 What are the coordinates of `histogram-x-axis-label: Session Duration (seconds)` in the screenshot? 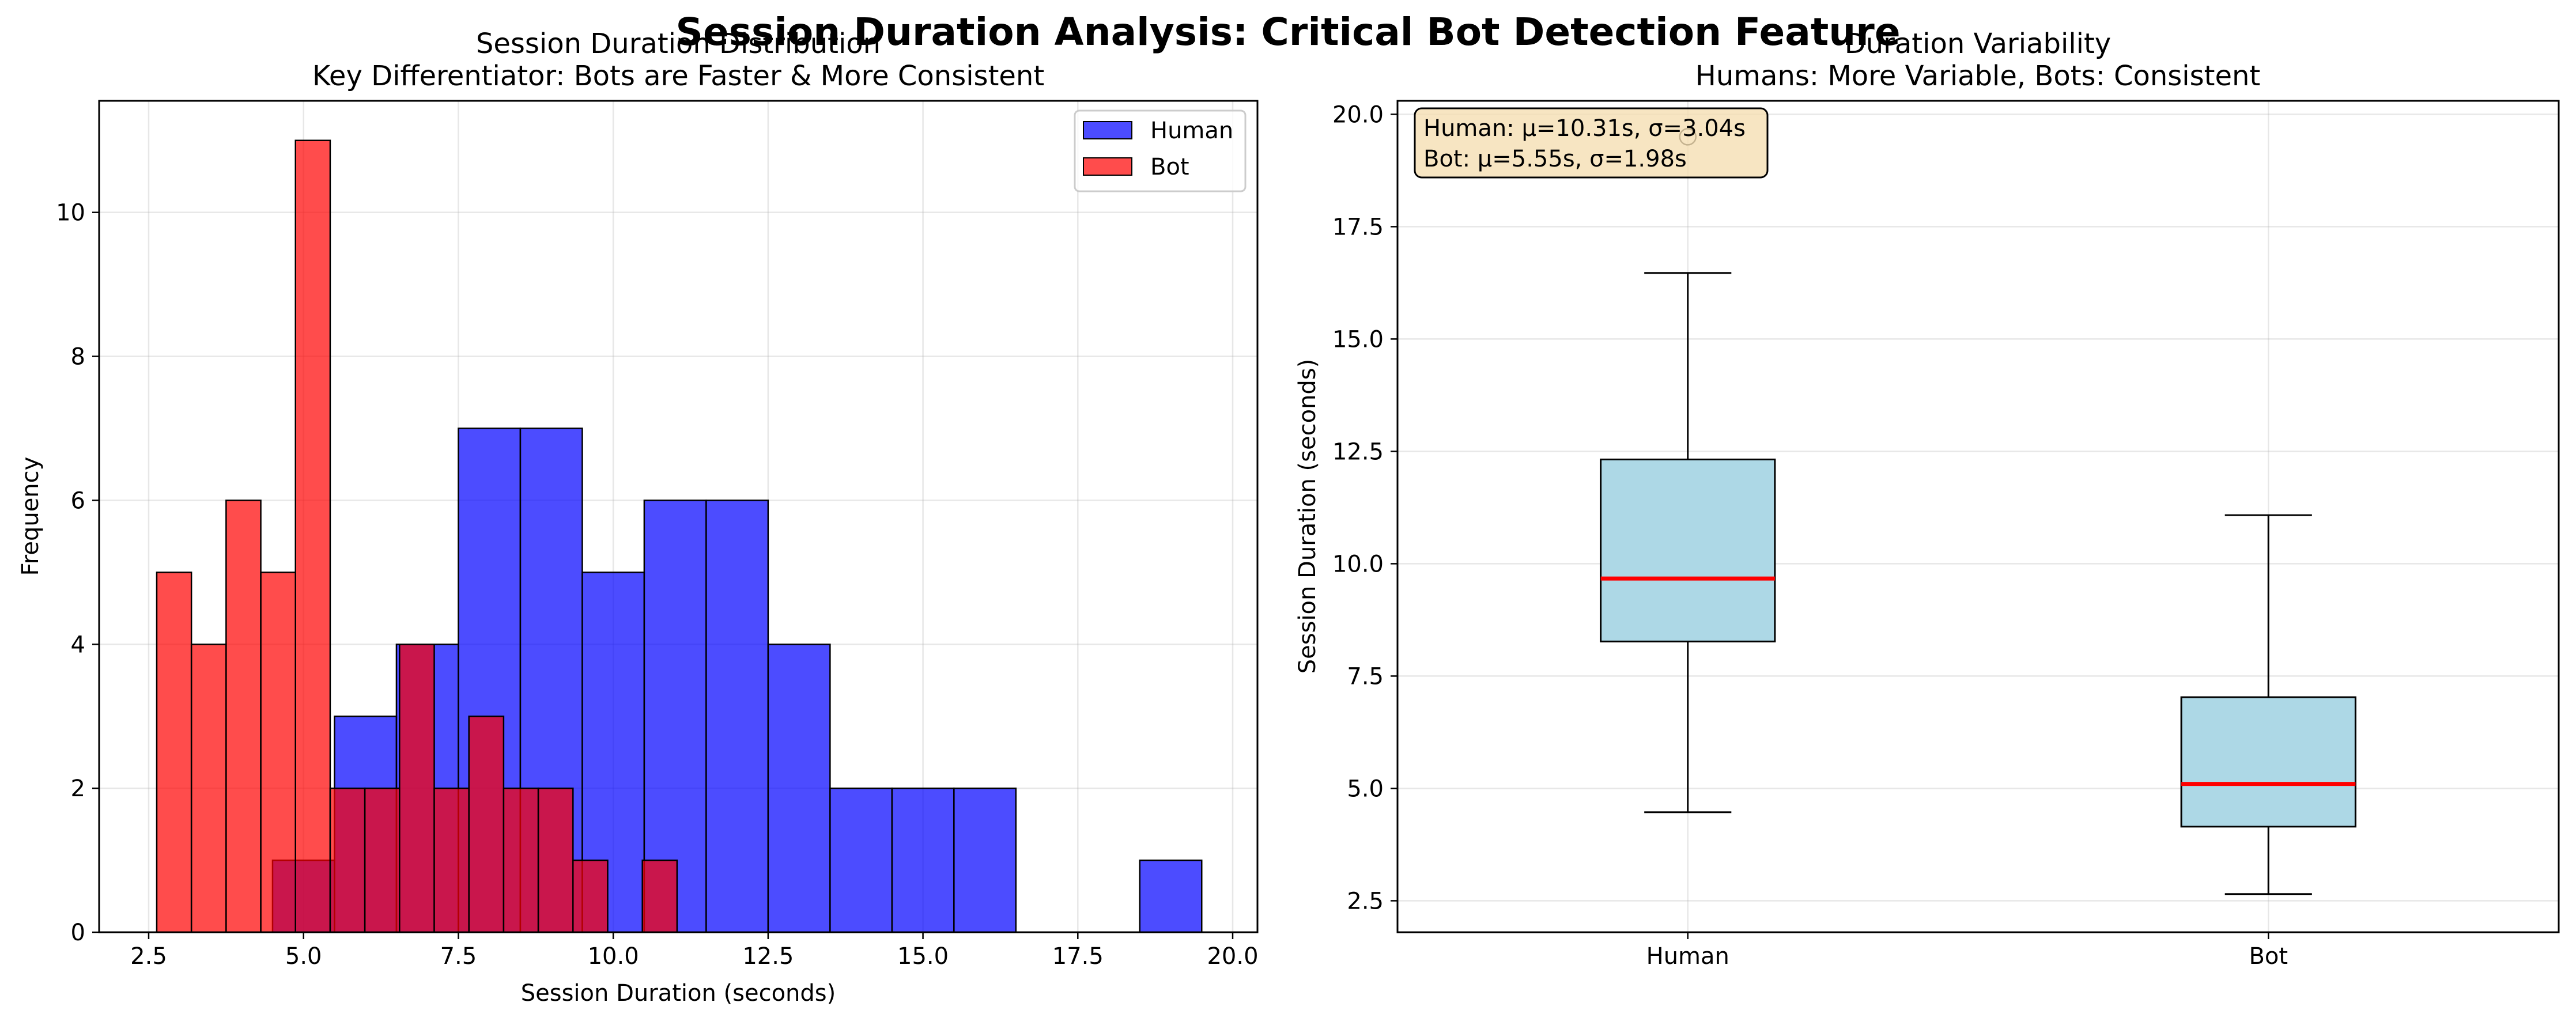 It's located at (678, 993).